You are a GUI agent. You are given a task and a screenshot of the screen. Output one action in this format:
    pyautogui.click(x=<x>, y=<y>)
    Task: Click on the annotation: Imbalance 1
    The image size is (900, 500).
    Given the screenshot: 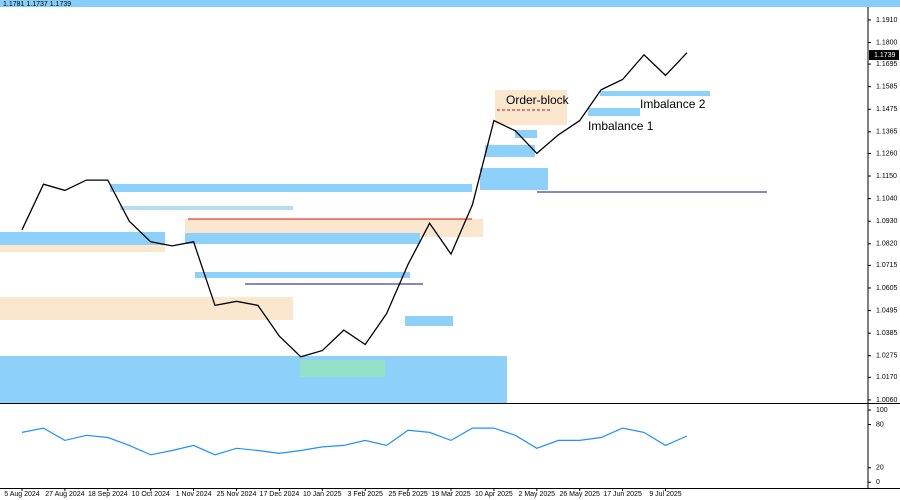 What is the action you would take?
    pyautogui.click(x=621, y=126)
    